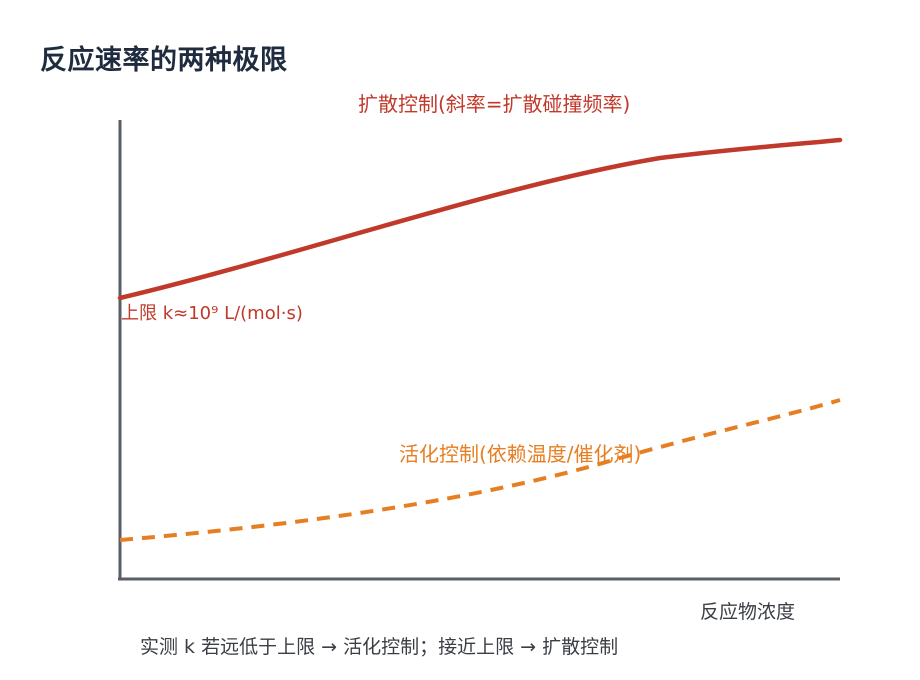 The image size is (920, 680). Describe the element at coordinates (748, 612) in the screenshot. I see `x-axis-label: 反应物浓度` at that location.